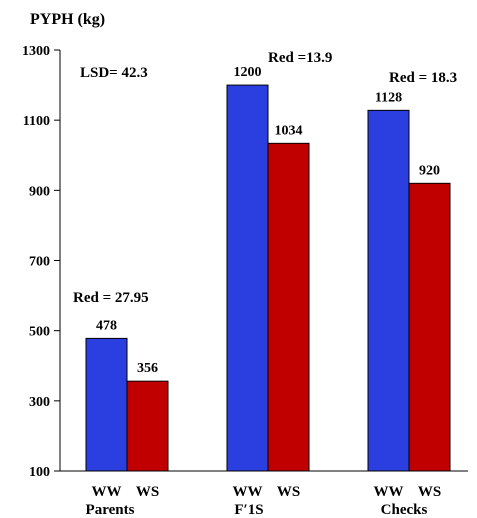  I want to click on y-tick-label: 700, so click(39, 262).